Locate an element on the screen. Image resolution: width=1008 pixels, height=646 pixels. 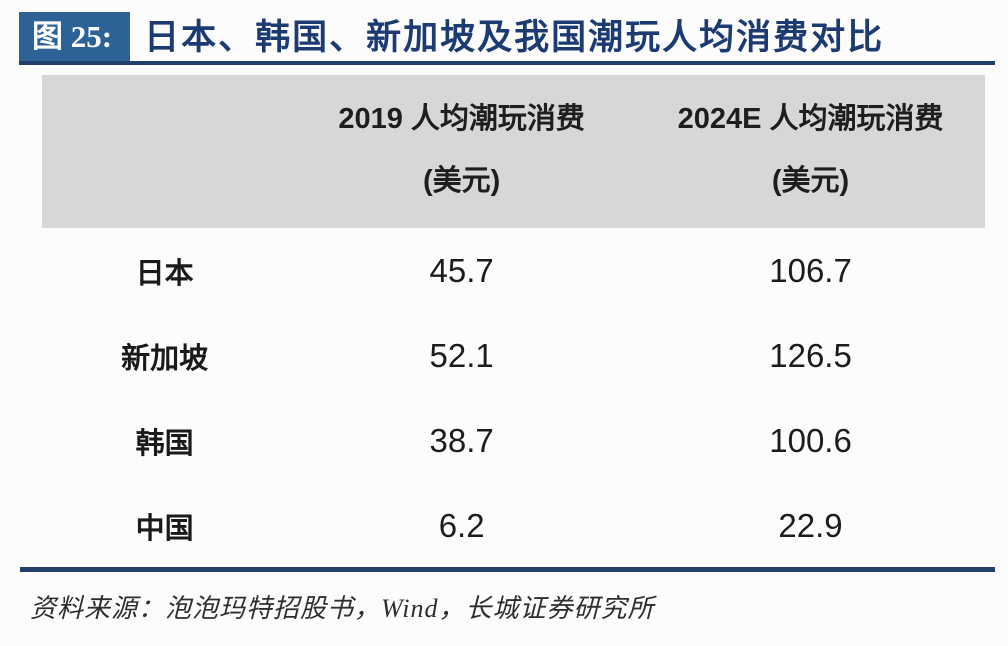
cell-2024e-value: 22.9 is located at coordinates (810, 525).